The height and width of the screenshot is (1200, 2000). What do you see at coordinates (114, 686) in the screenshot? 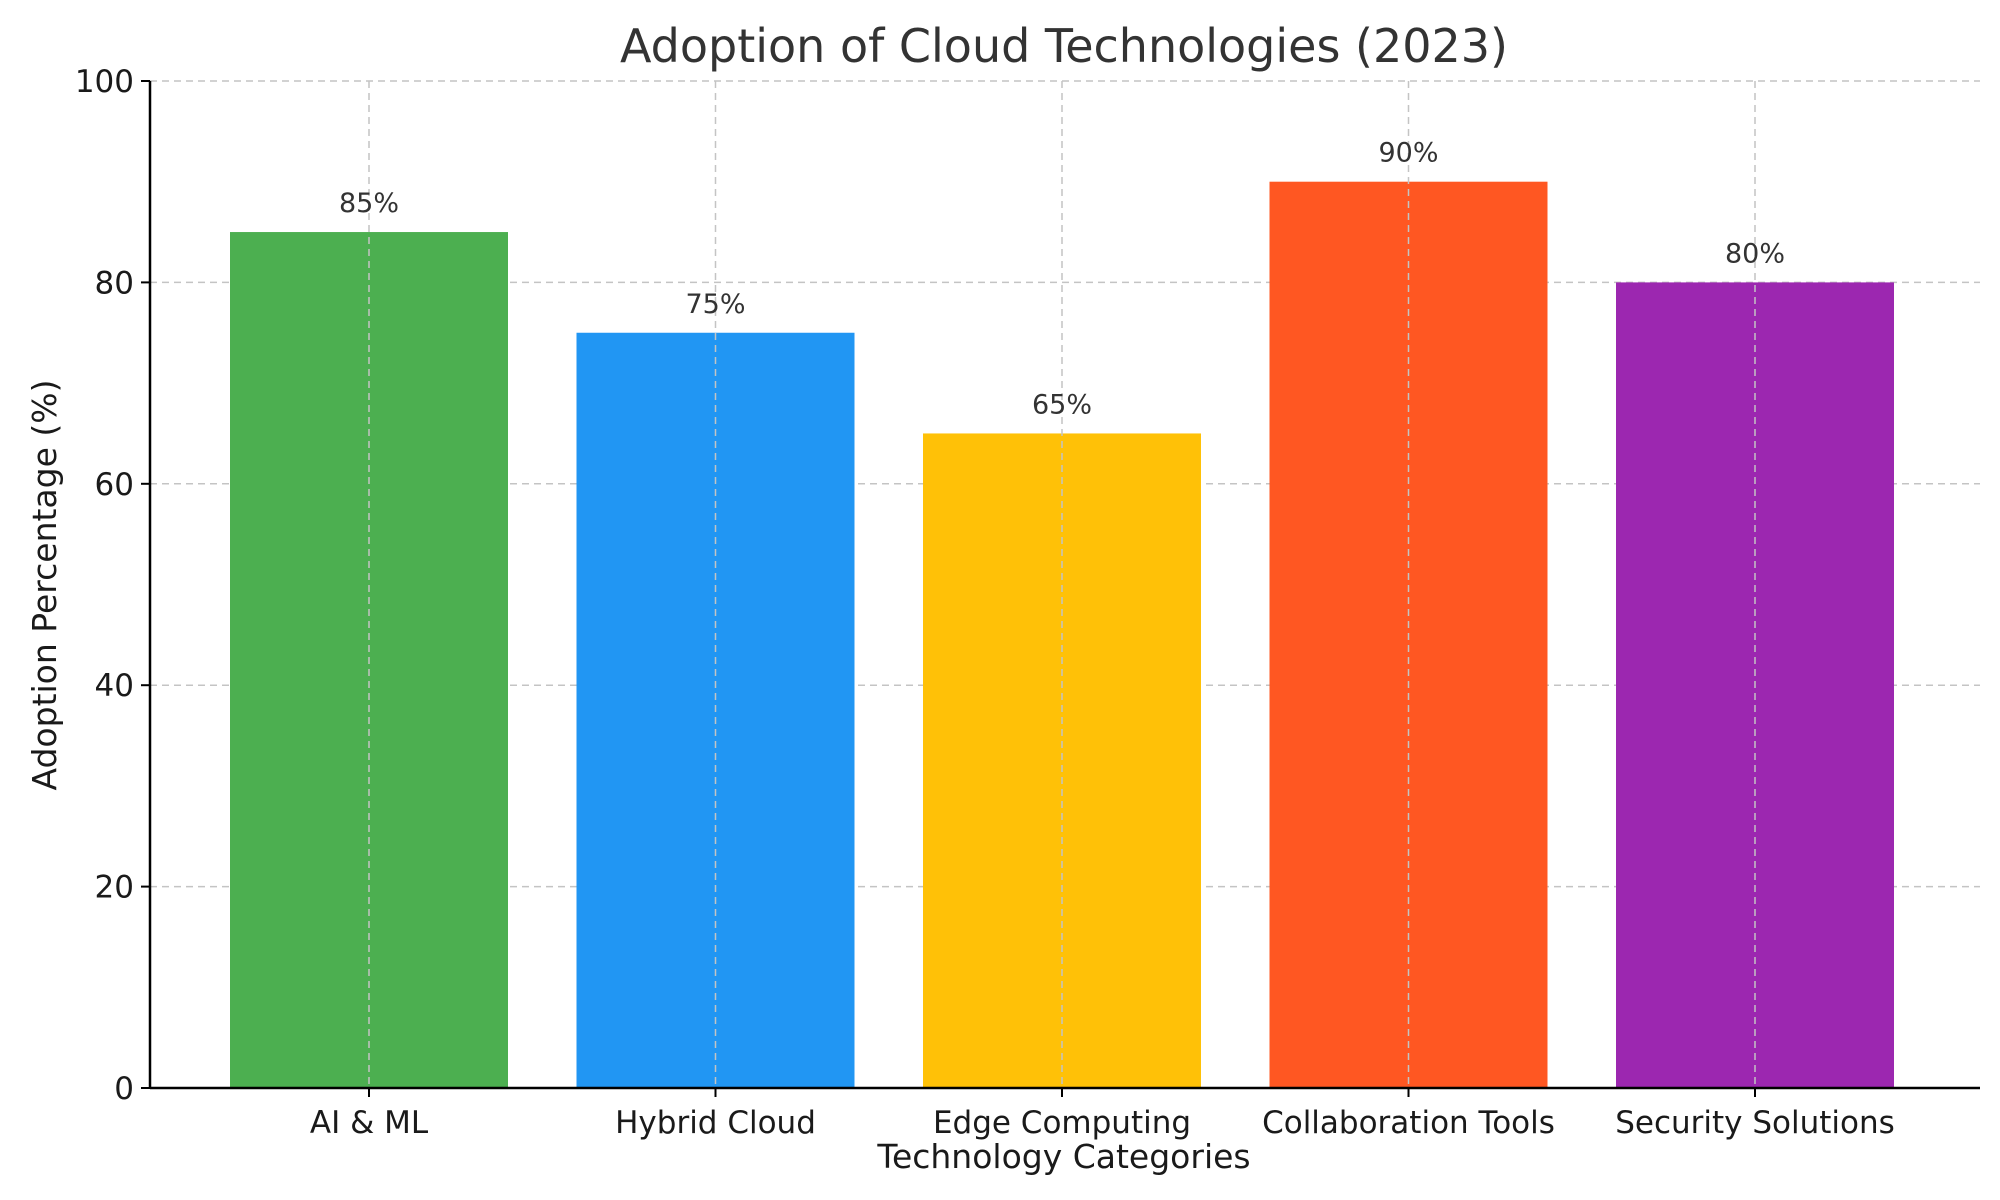
I see `y-tick-label-2: 40` at bounding box center [114, 686].